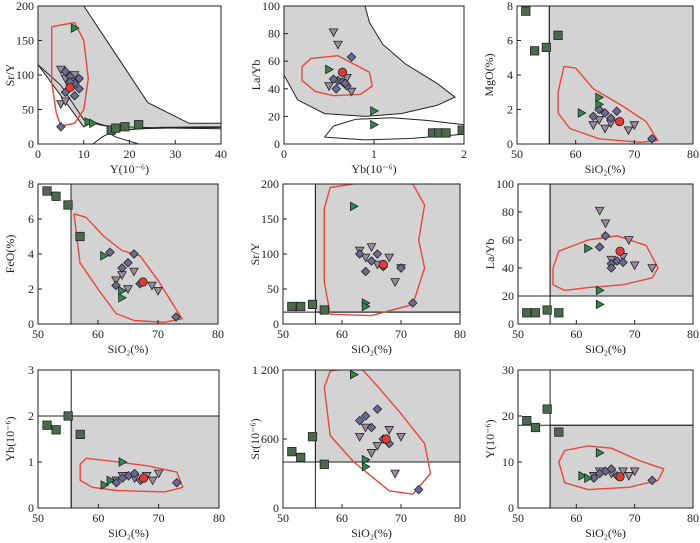 The image size is (700, 543). I want to click on y-axis-label: Sr(10⁻⁶), so click(255, 438).